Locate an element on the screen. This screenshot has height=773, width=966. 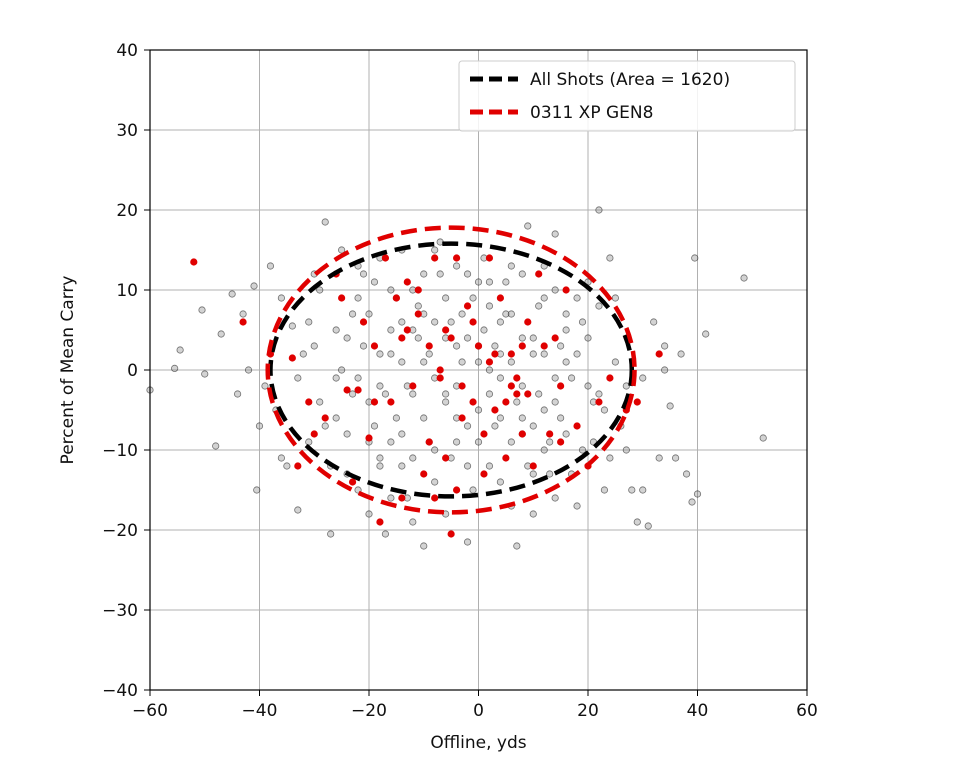
x-tick-label: −20 is located at coordinates (369, 711).